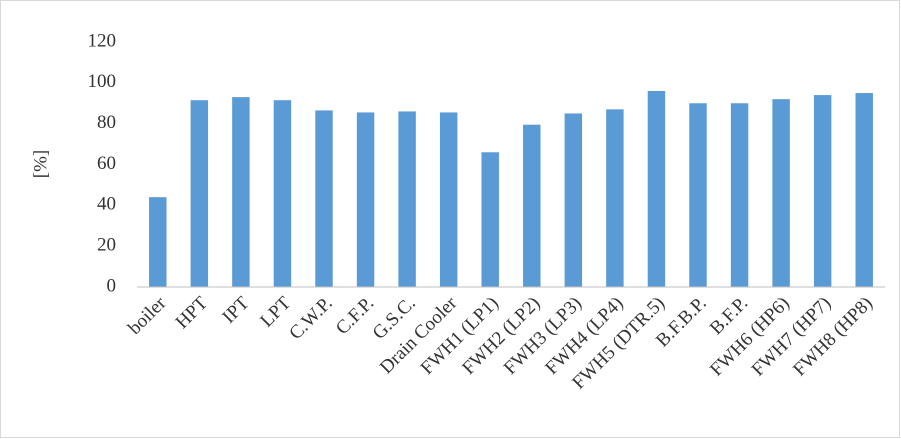 The width and height of the screenshot is (901, 439). What do you see at coordinates (106, 122) in the screenshot?
I see `y-tick-label: 80` at bounding box center [106, 122].